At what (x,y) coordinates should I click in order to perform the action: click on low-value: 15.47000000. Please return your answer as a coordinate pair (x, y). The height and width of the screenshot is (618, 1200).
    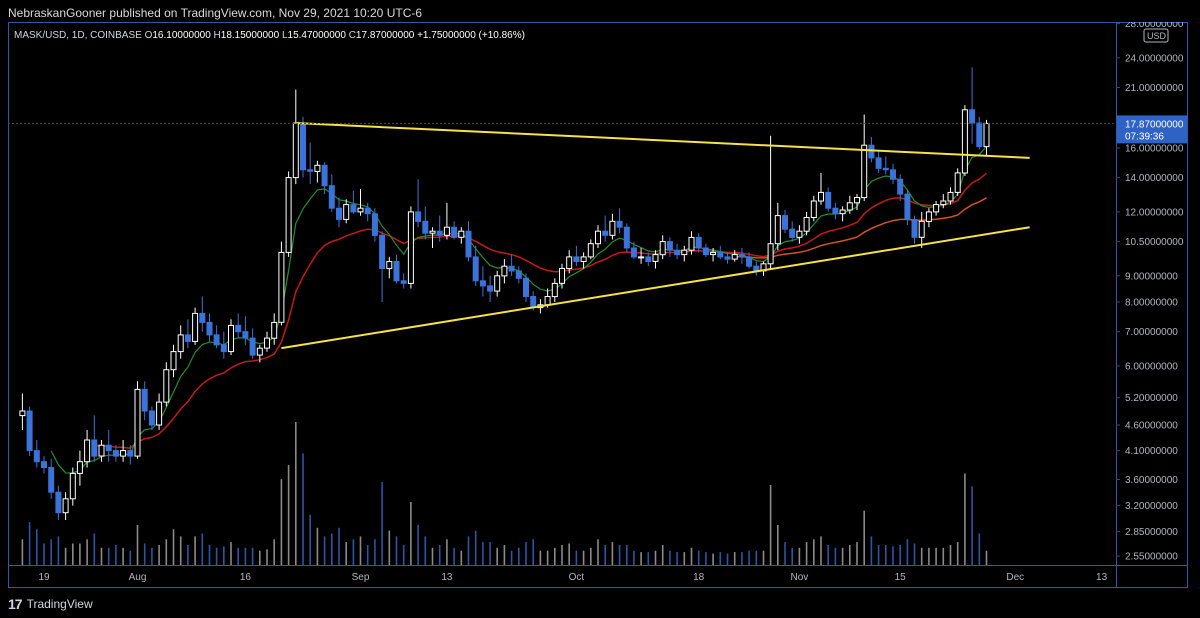
    Looking at the image, I should click on (318, 35).